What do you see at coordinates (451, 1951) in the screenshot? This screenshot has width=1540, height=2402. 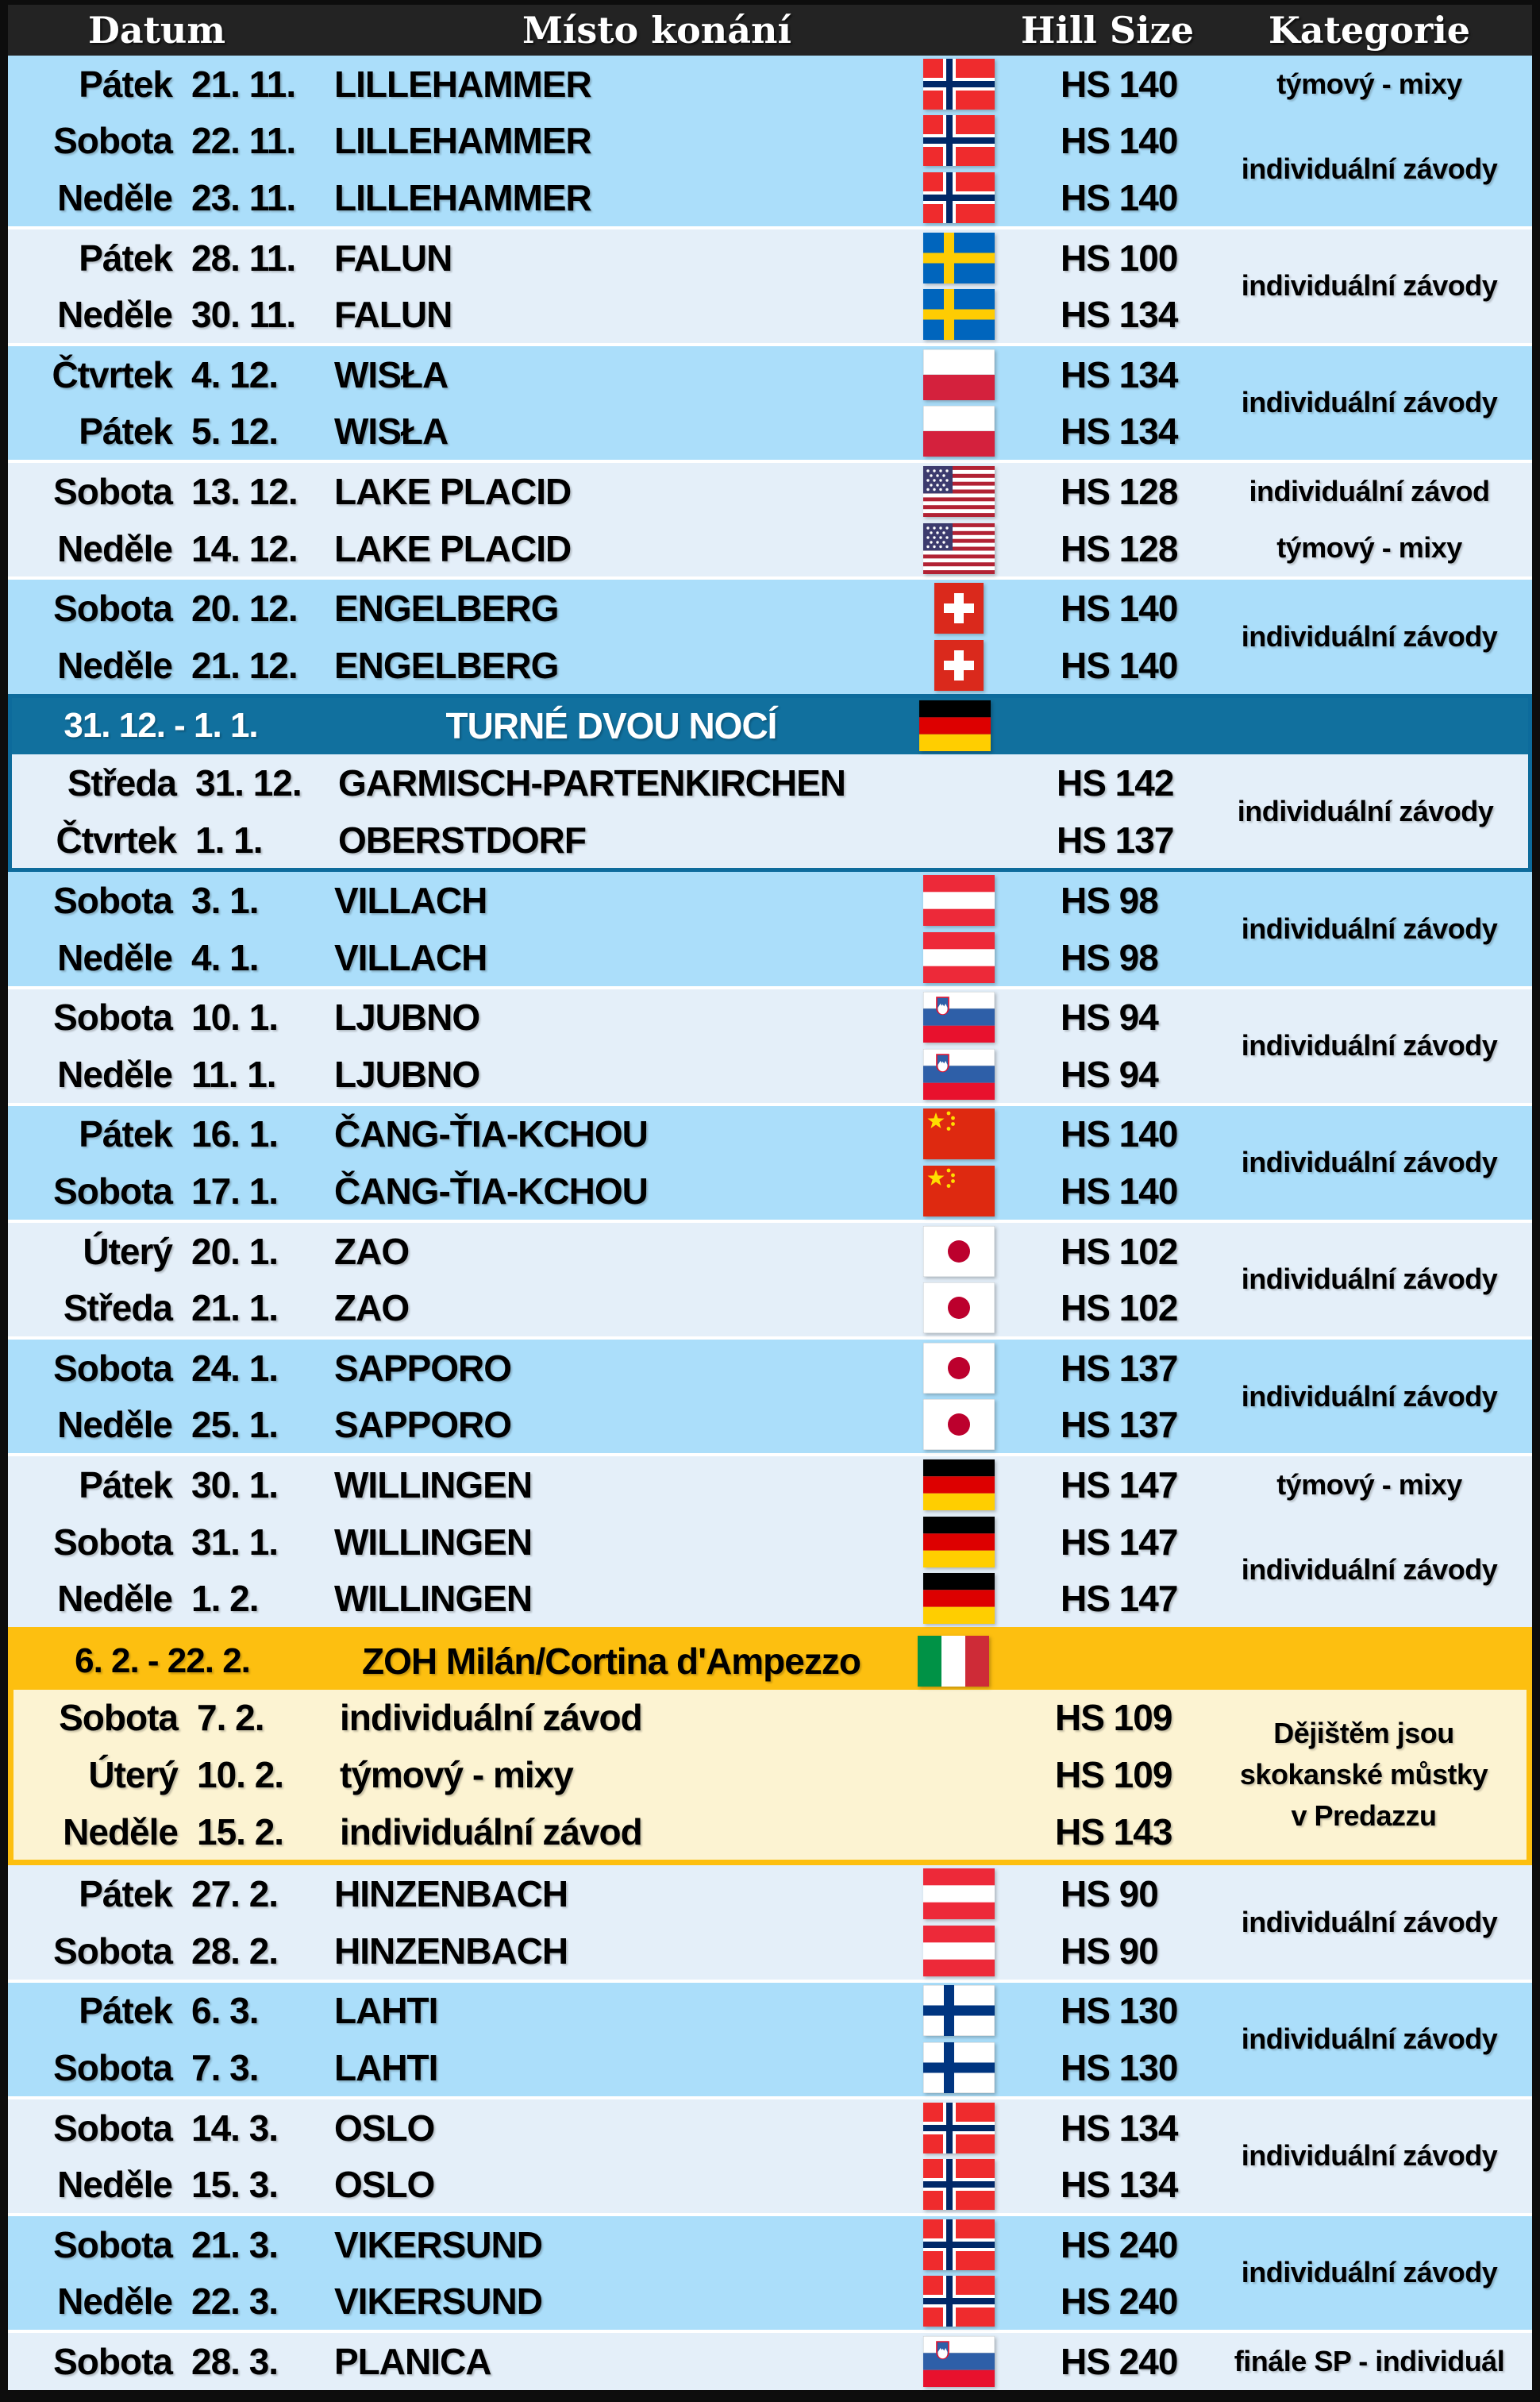 I see `event-venue: HINZENBACH` at bounding box center [451, 1951].